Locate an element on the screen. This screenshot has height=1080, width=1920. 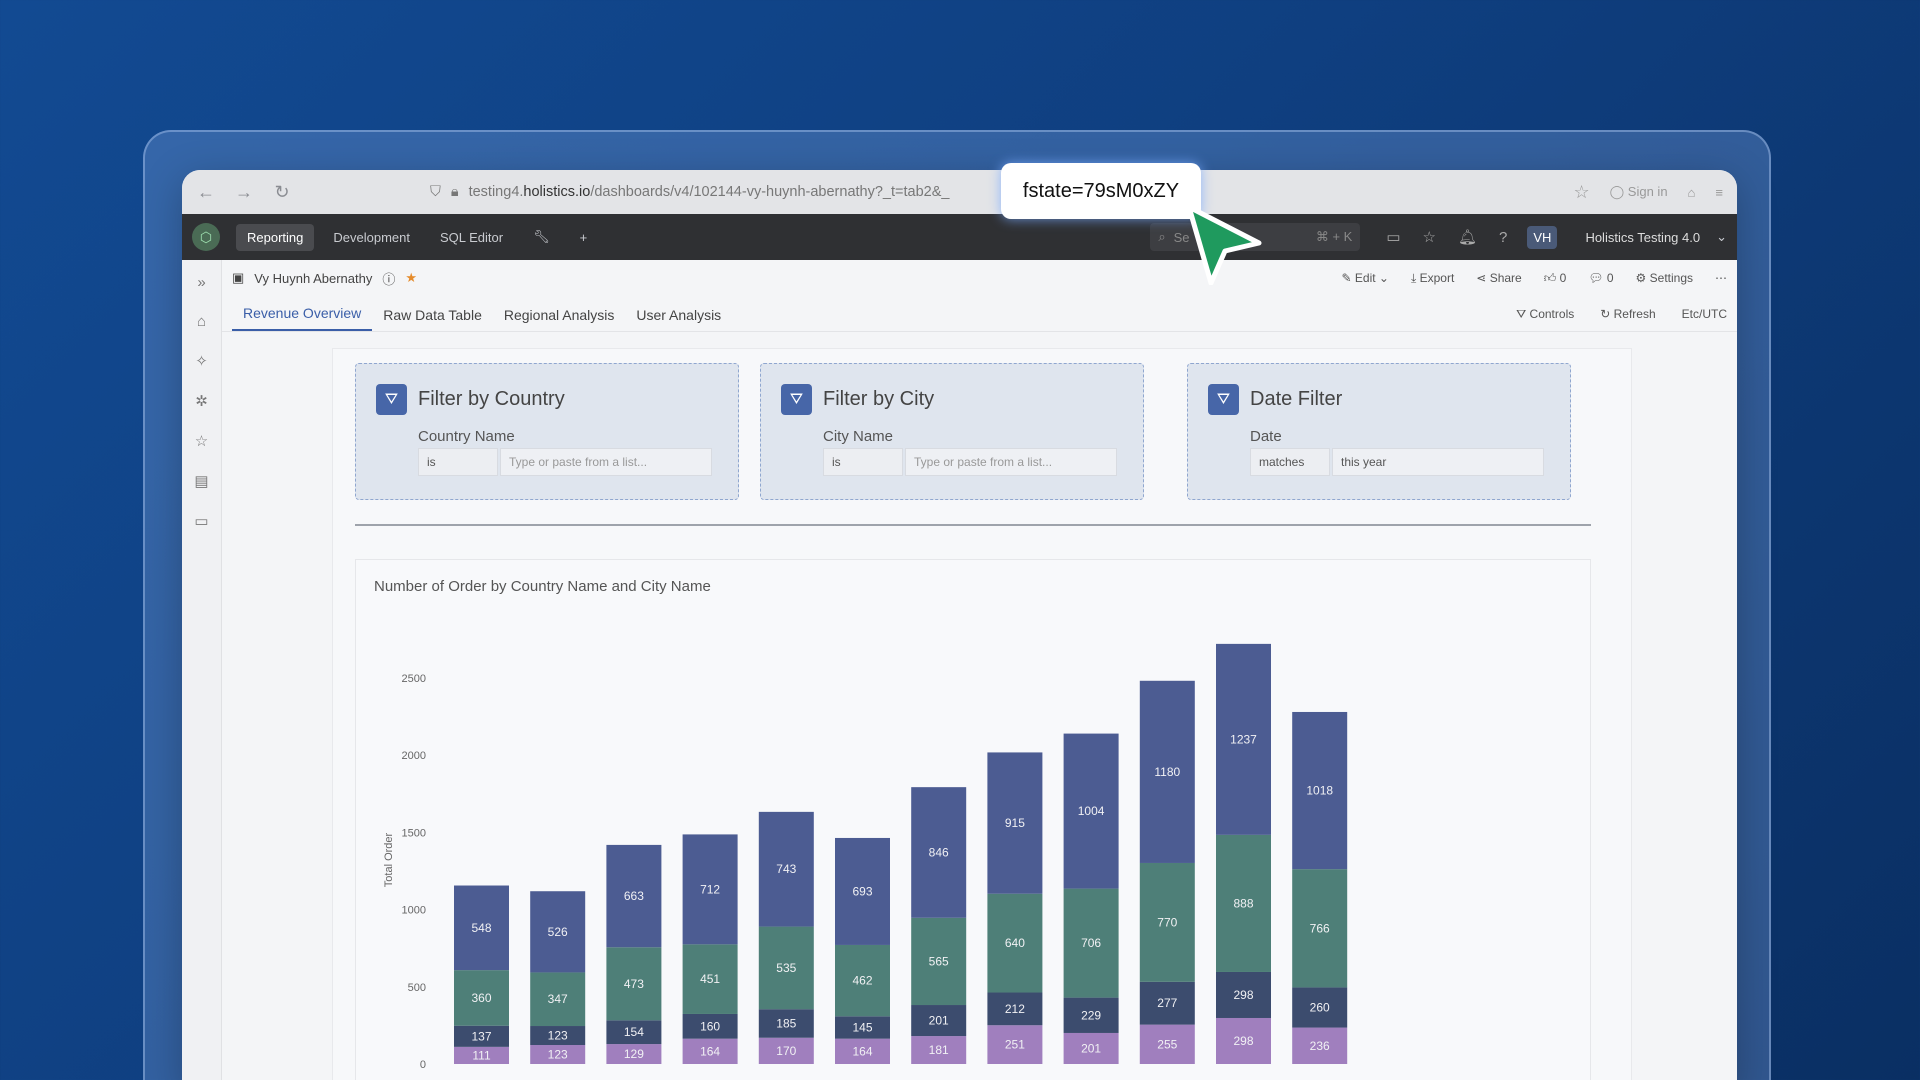
data-label: 260 is located at coordinates (1320, 1007).